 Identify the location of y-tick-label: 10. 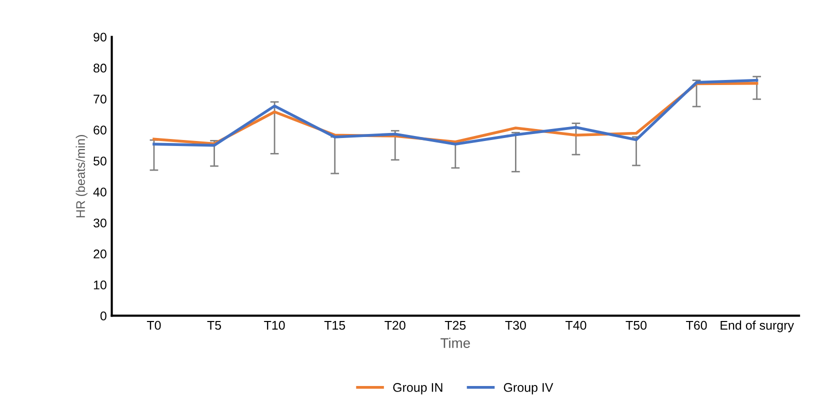
(100, 285).